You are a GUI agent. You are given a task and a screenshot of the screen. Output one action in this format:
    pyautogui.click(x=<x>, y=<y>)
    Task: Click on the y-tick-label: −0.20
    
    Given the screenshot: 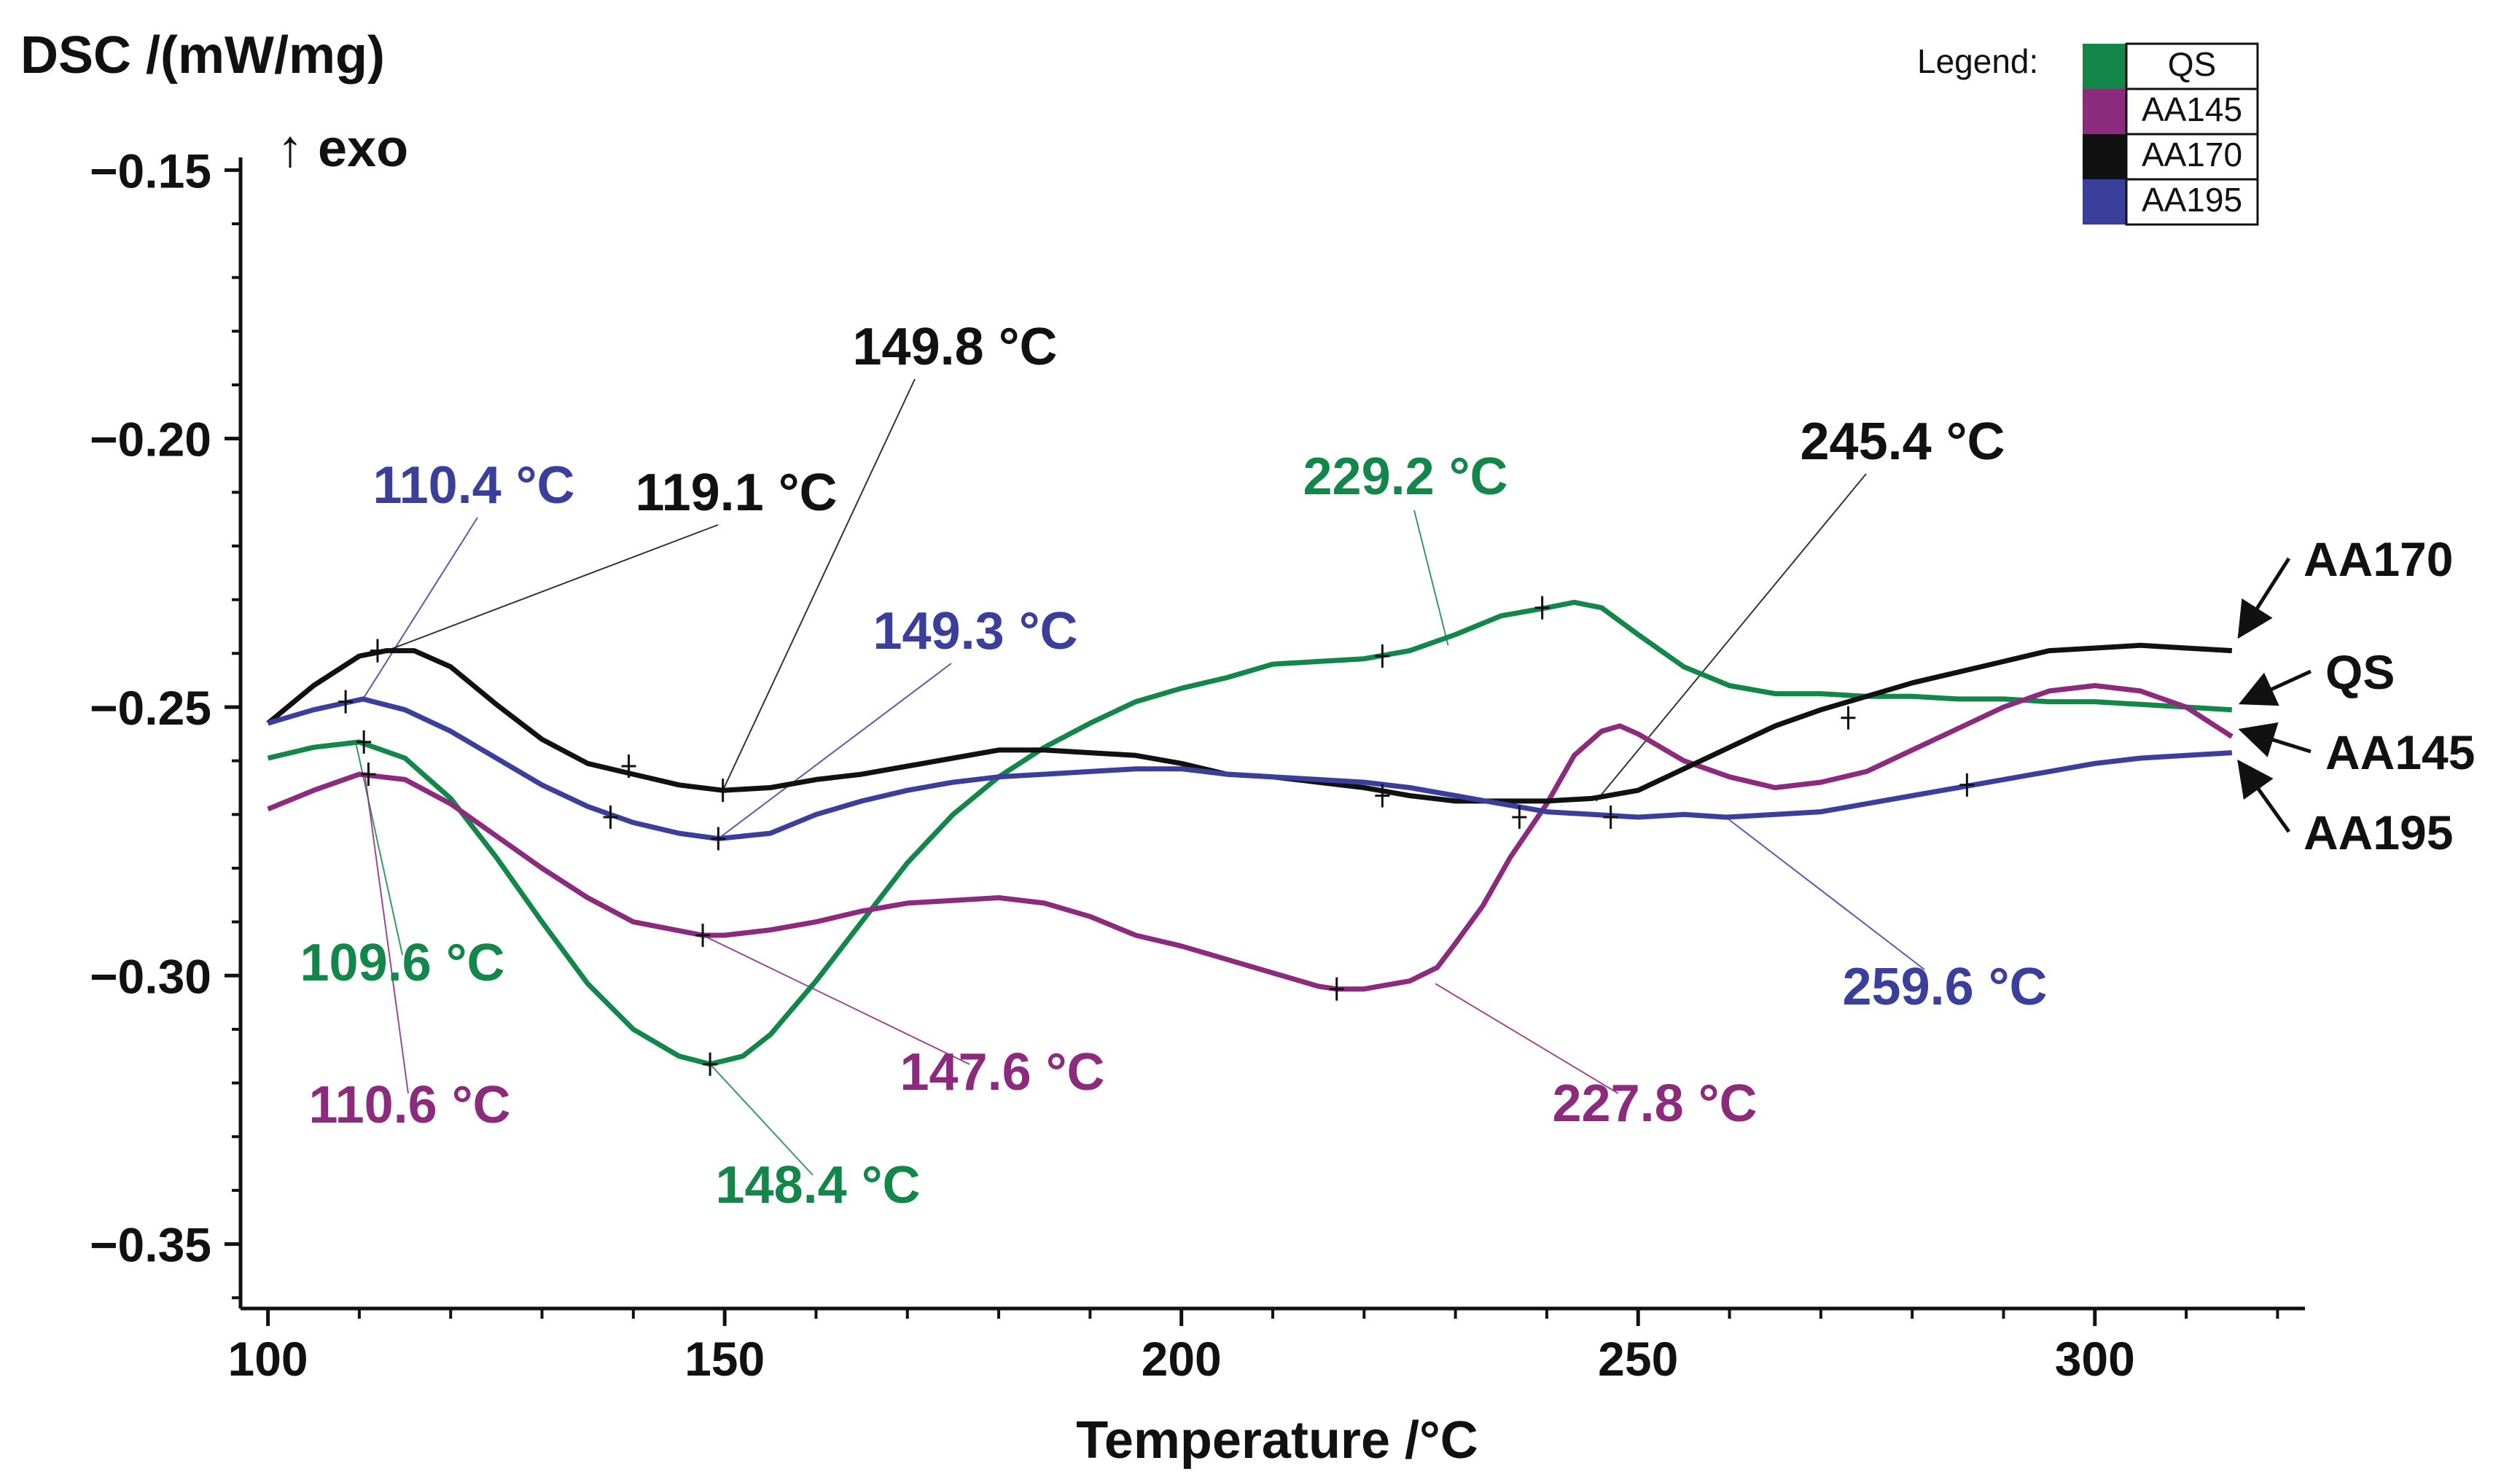 What is the action you would take?
    pyautogui.click(x=150, y=440)
    